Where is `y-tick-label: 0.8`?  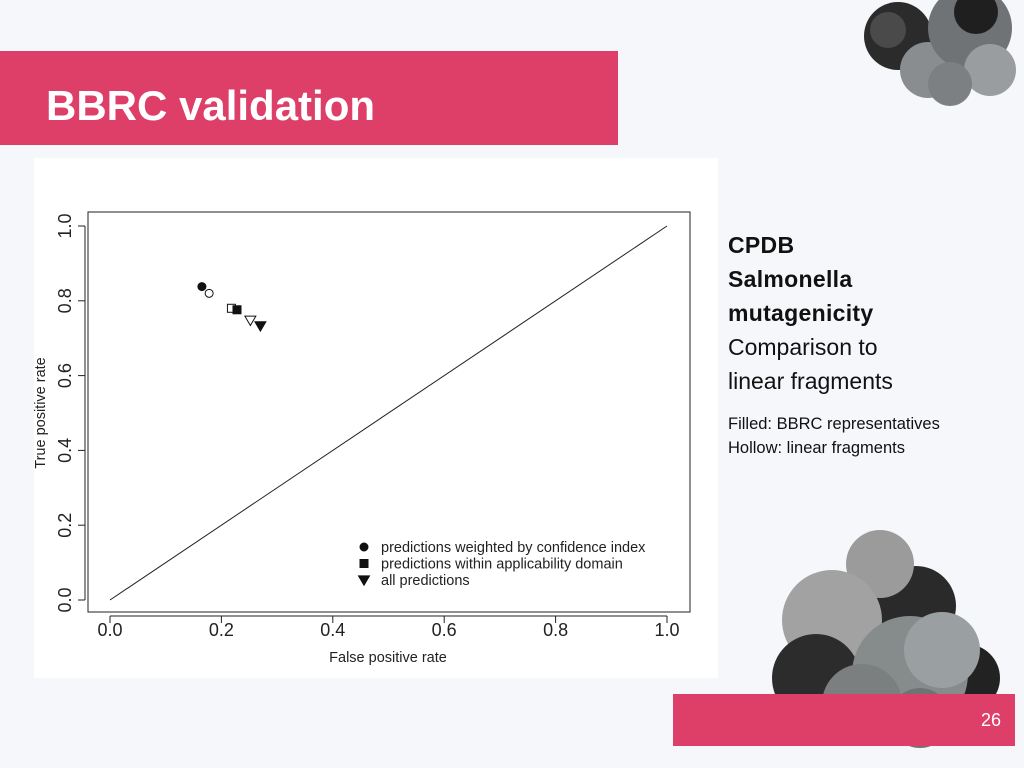 y-tick-label: 0.8 is located at coordinates (65, 300).